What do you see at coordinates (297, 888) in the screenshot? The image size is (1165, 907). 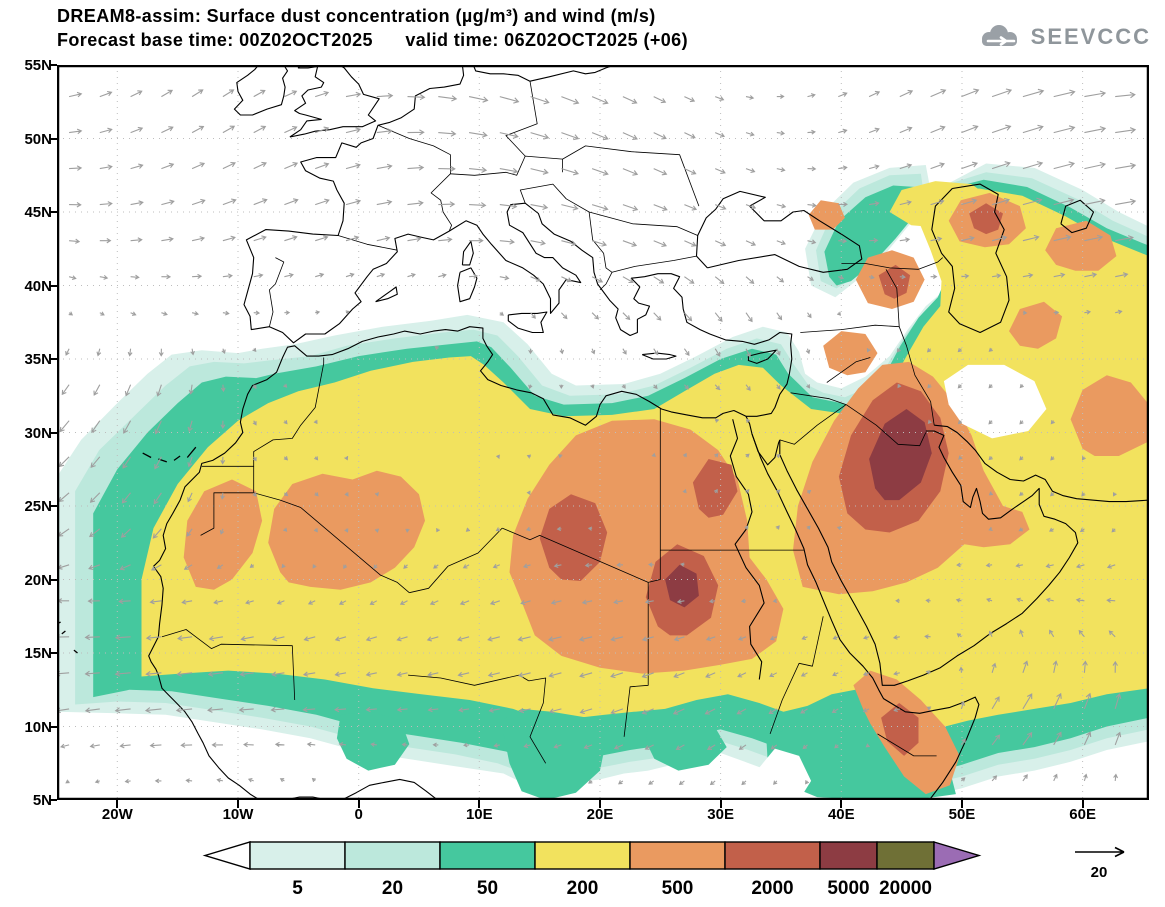 I see `colorbar-label-5: 5` at bounding box center [297, 888].